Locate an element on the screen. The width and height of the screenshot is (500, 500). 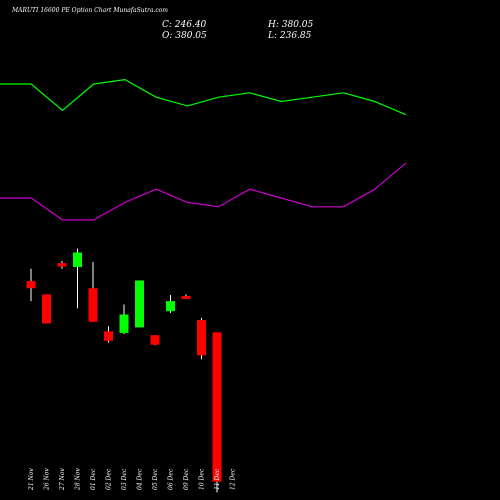
x-tick-label: 26 Nov is located at coordinates (47, 479).